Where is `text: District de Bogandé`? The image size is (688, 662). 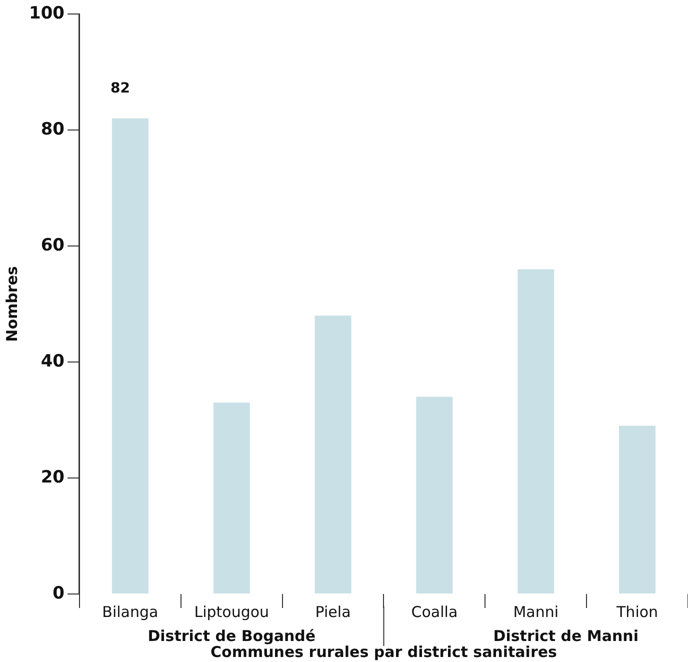
text: District de Bogandé is located at coordinates (232, 636).